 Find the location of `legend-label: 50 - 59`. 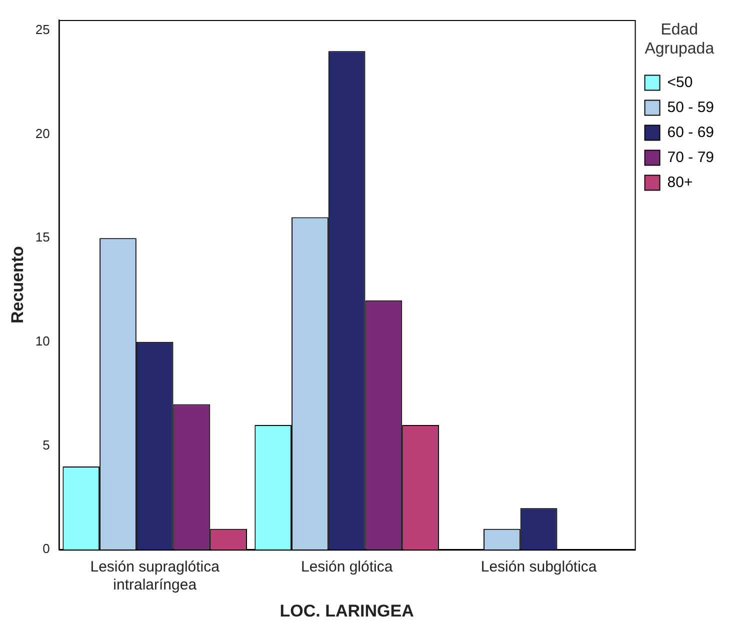

legend-label: 50 - 59 is located at coordinates (690, 107).